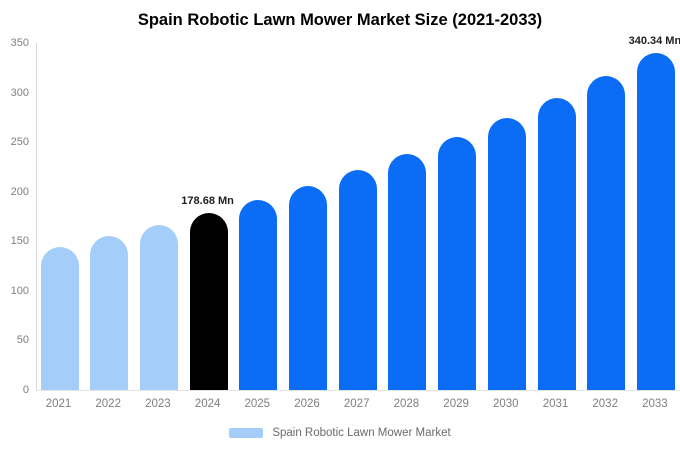 The height and width of the screenshot is (450, 680). What do you see at coordinates (158, 404) in the screenshot?
I see `x-tick-label-2023: 2023` at bounding box center [158, 404].